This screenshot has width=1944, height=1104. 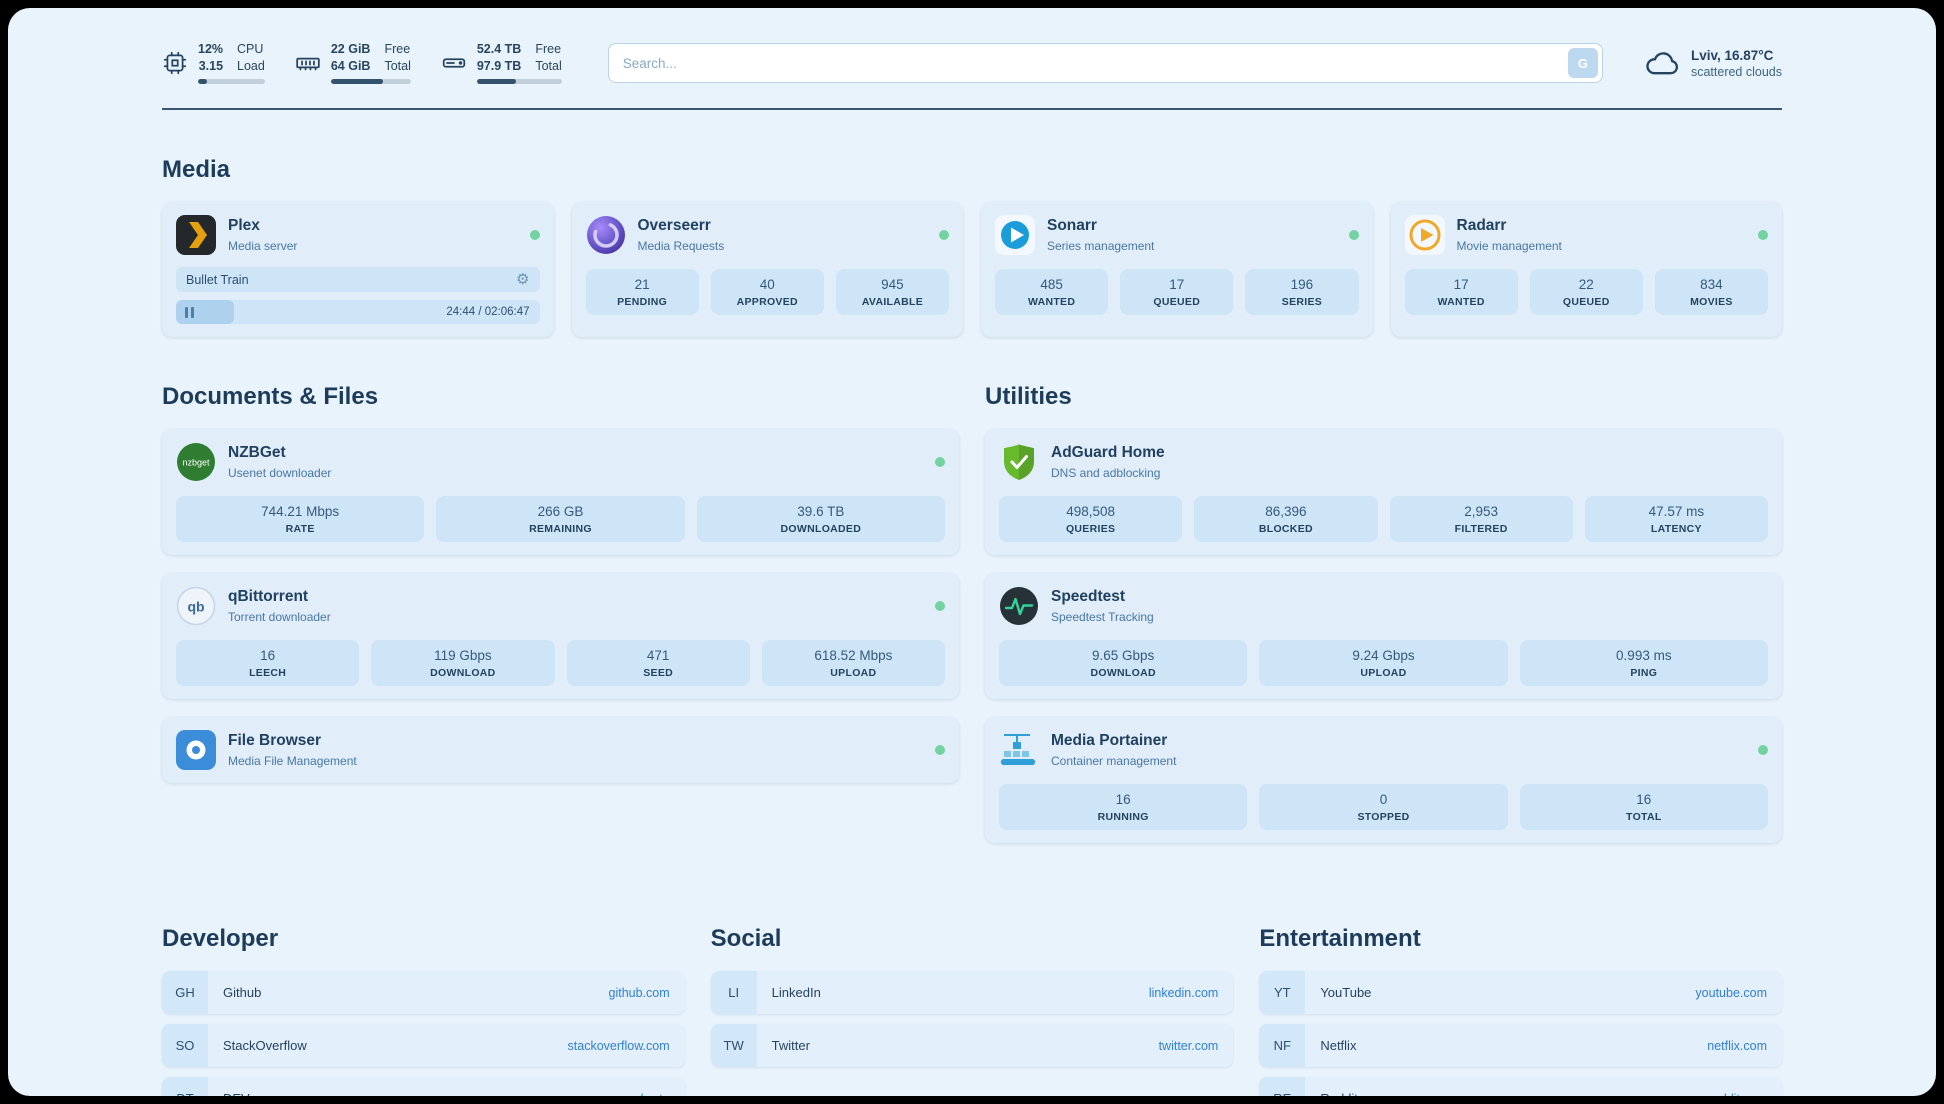 I want to click on nzbget-icon: nzbget, so click(x=196, y=462).